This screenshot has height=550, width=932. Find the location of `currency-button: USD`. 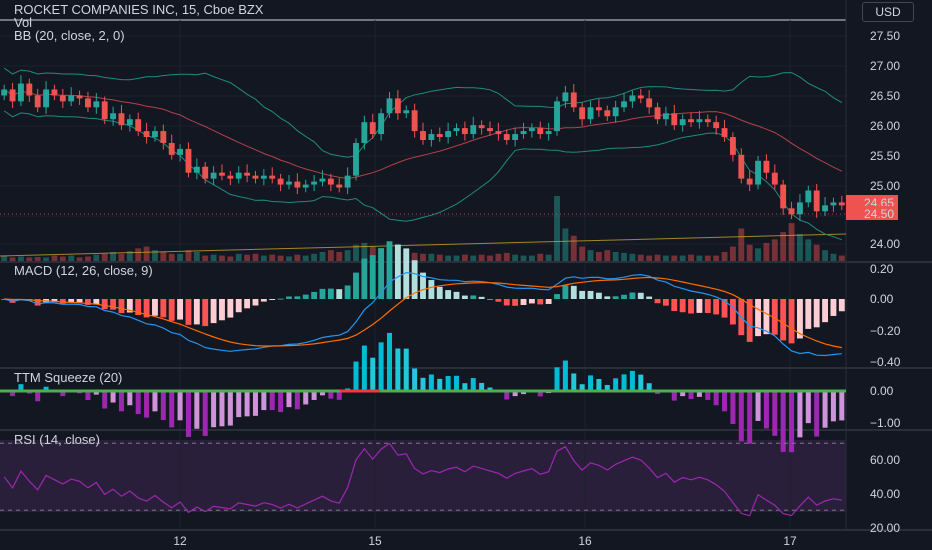

currency-button: USD is located at coordinates (888, 12).